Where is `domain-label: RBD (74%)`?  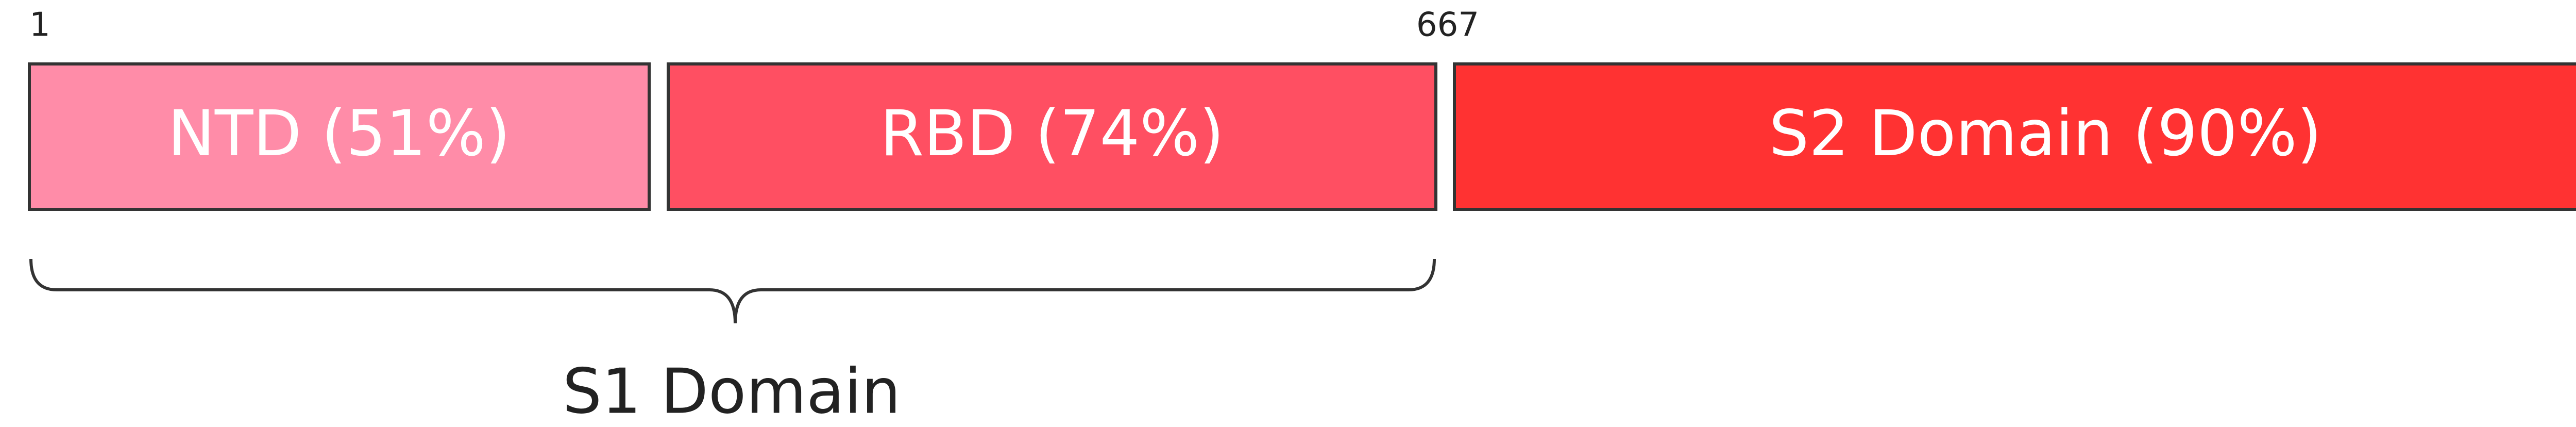 domain-label: RBD (74%) is located at coordinates (1052, 133).